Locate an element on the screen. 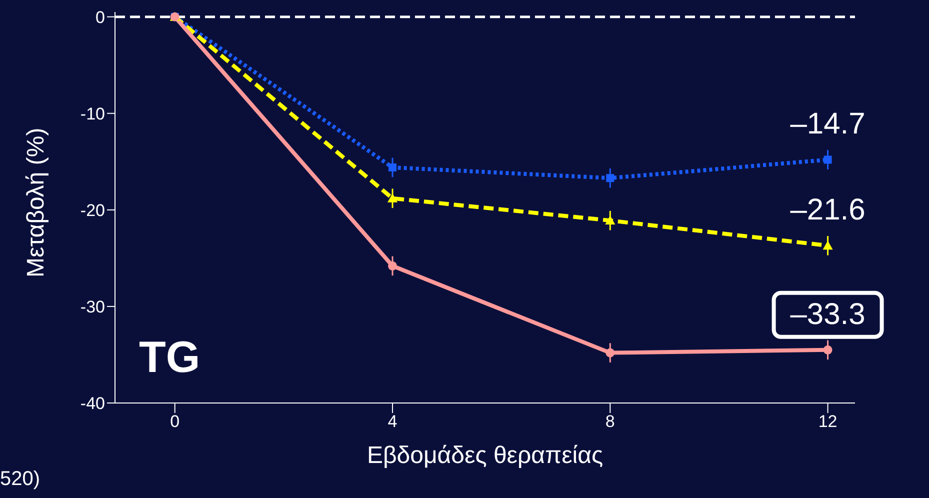  x-tick-label: 4 is located at coordinates (393, 422).